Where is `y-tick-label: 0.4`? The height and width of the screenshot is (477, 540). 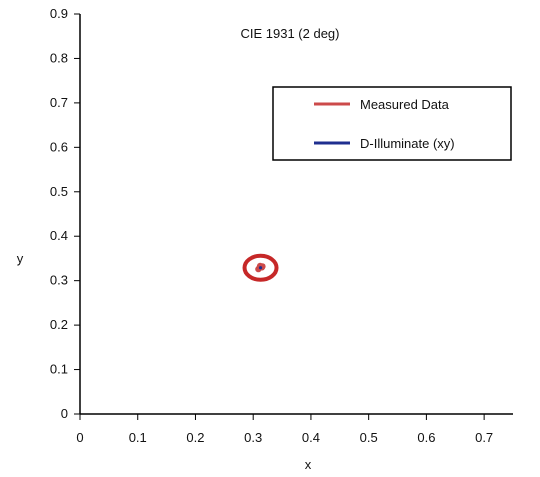 y-tick-label: 0.4 is located at coordinates (59, 235).